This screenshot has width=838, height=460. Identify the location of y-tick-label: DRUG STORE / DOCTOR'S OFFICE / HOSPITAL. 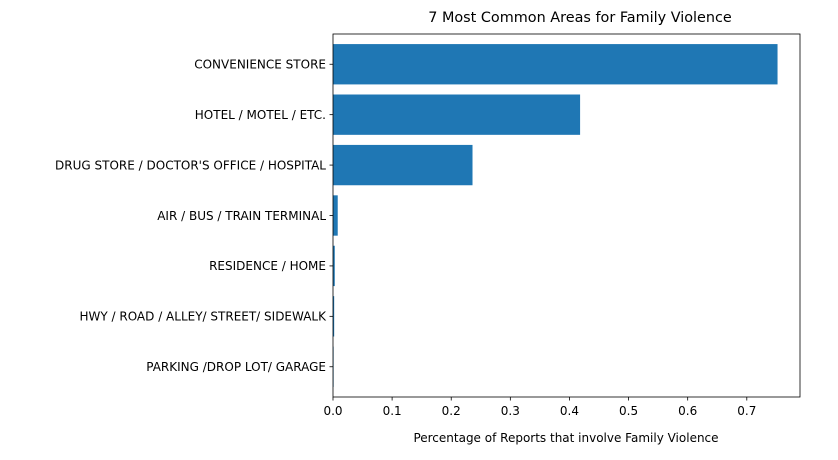
(190, 165).